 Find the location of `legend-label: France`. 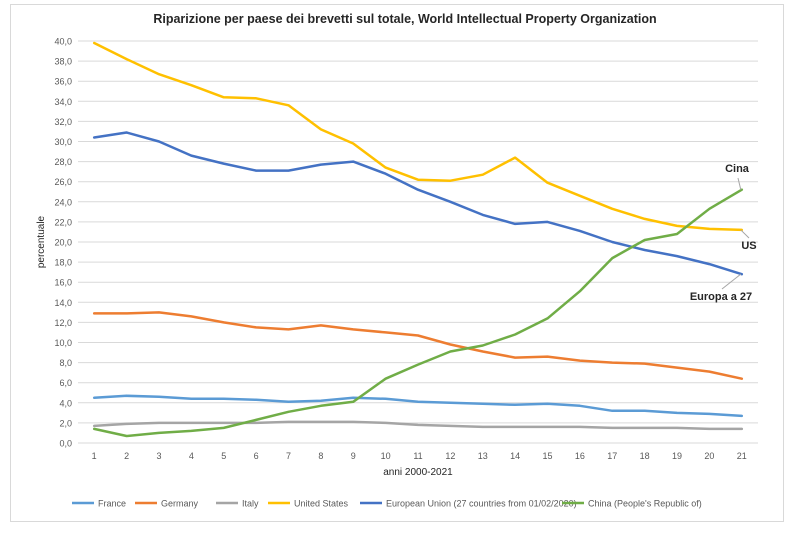

legend-label: France is located at coordinates (112, 504).